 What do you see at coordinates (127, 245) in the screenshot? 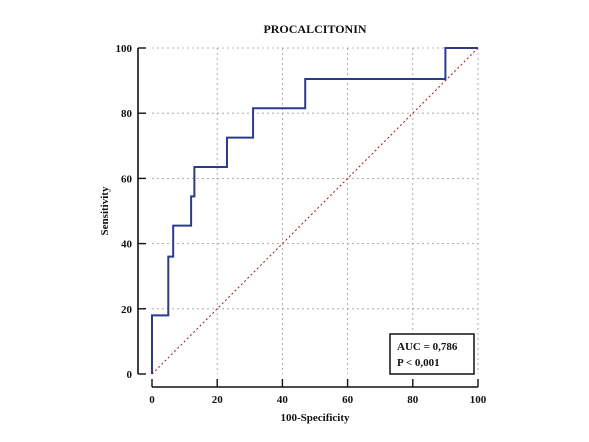
I see `y-tick-label-40: 40` at bounding box center [127, 245].